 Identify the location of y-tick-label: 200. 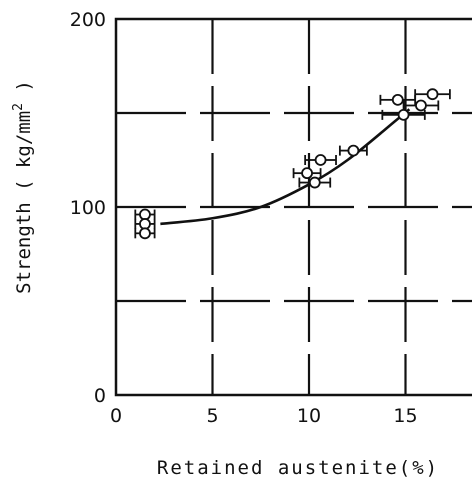
(88, 20).